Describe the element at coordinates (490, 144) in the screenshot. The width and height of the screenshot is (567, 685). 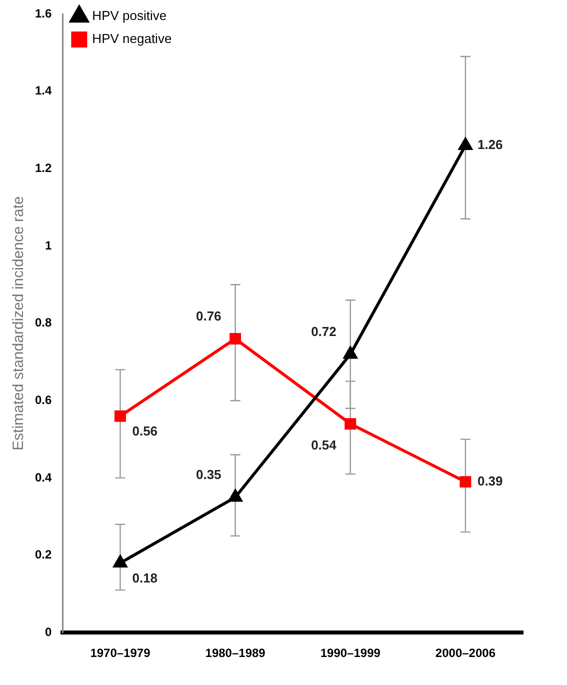
I see `data-label: 1.26` at that location.